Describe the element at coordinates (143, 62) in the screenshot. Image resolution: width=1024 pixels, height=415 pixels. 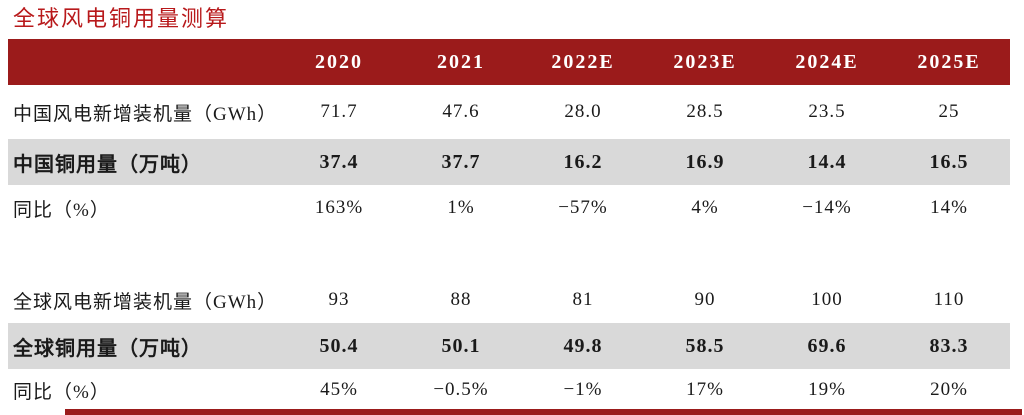
I see `header-corner-cell` at that location.